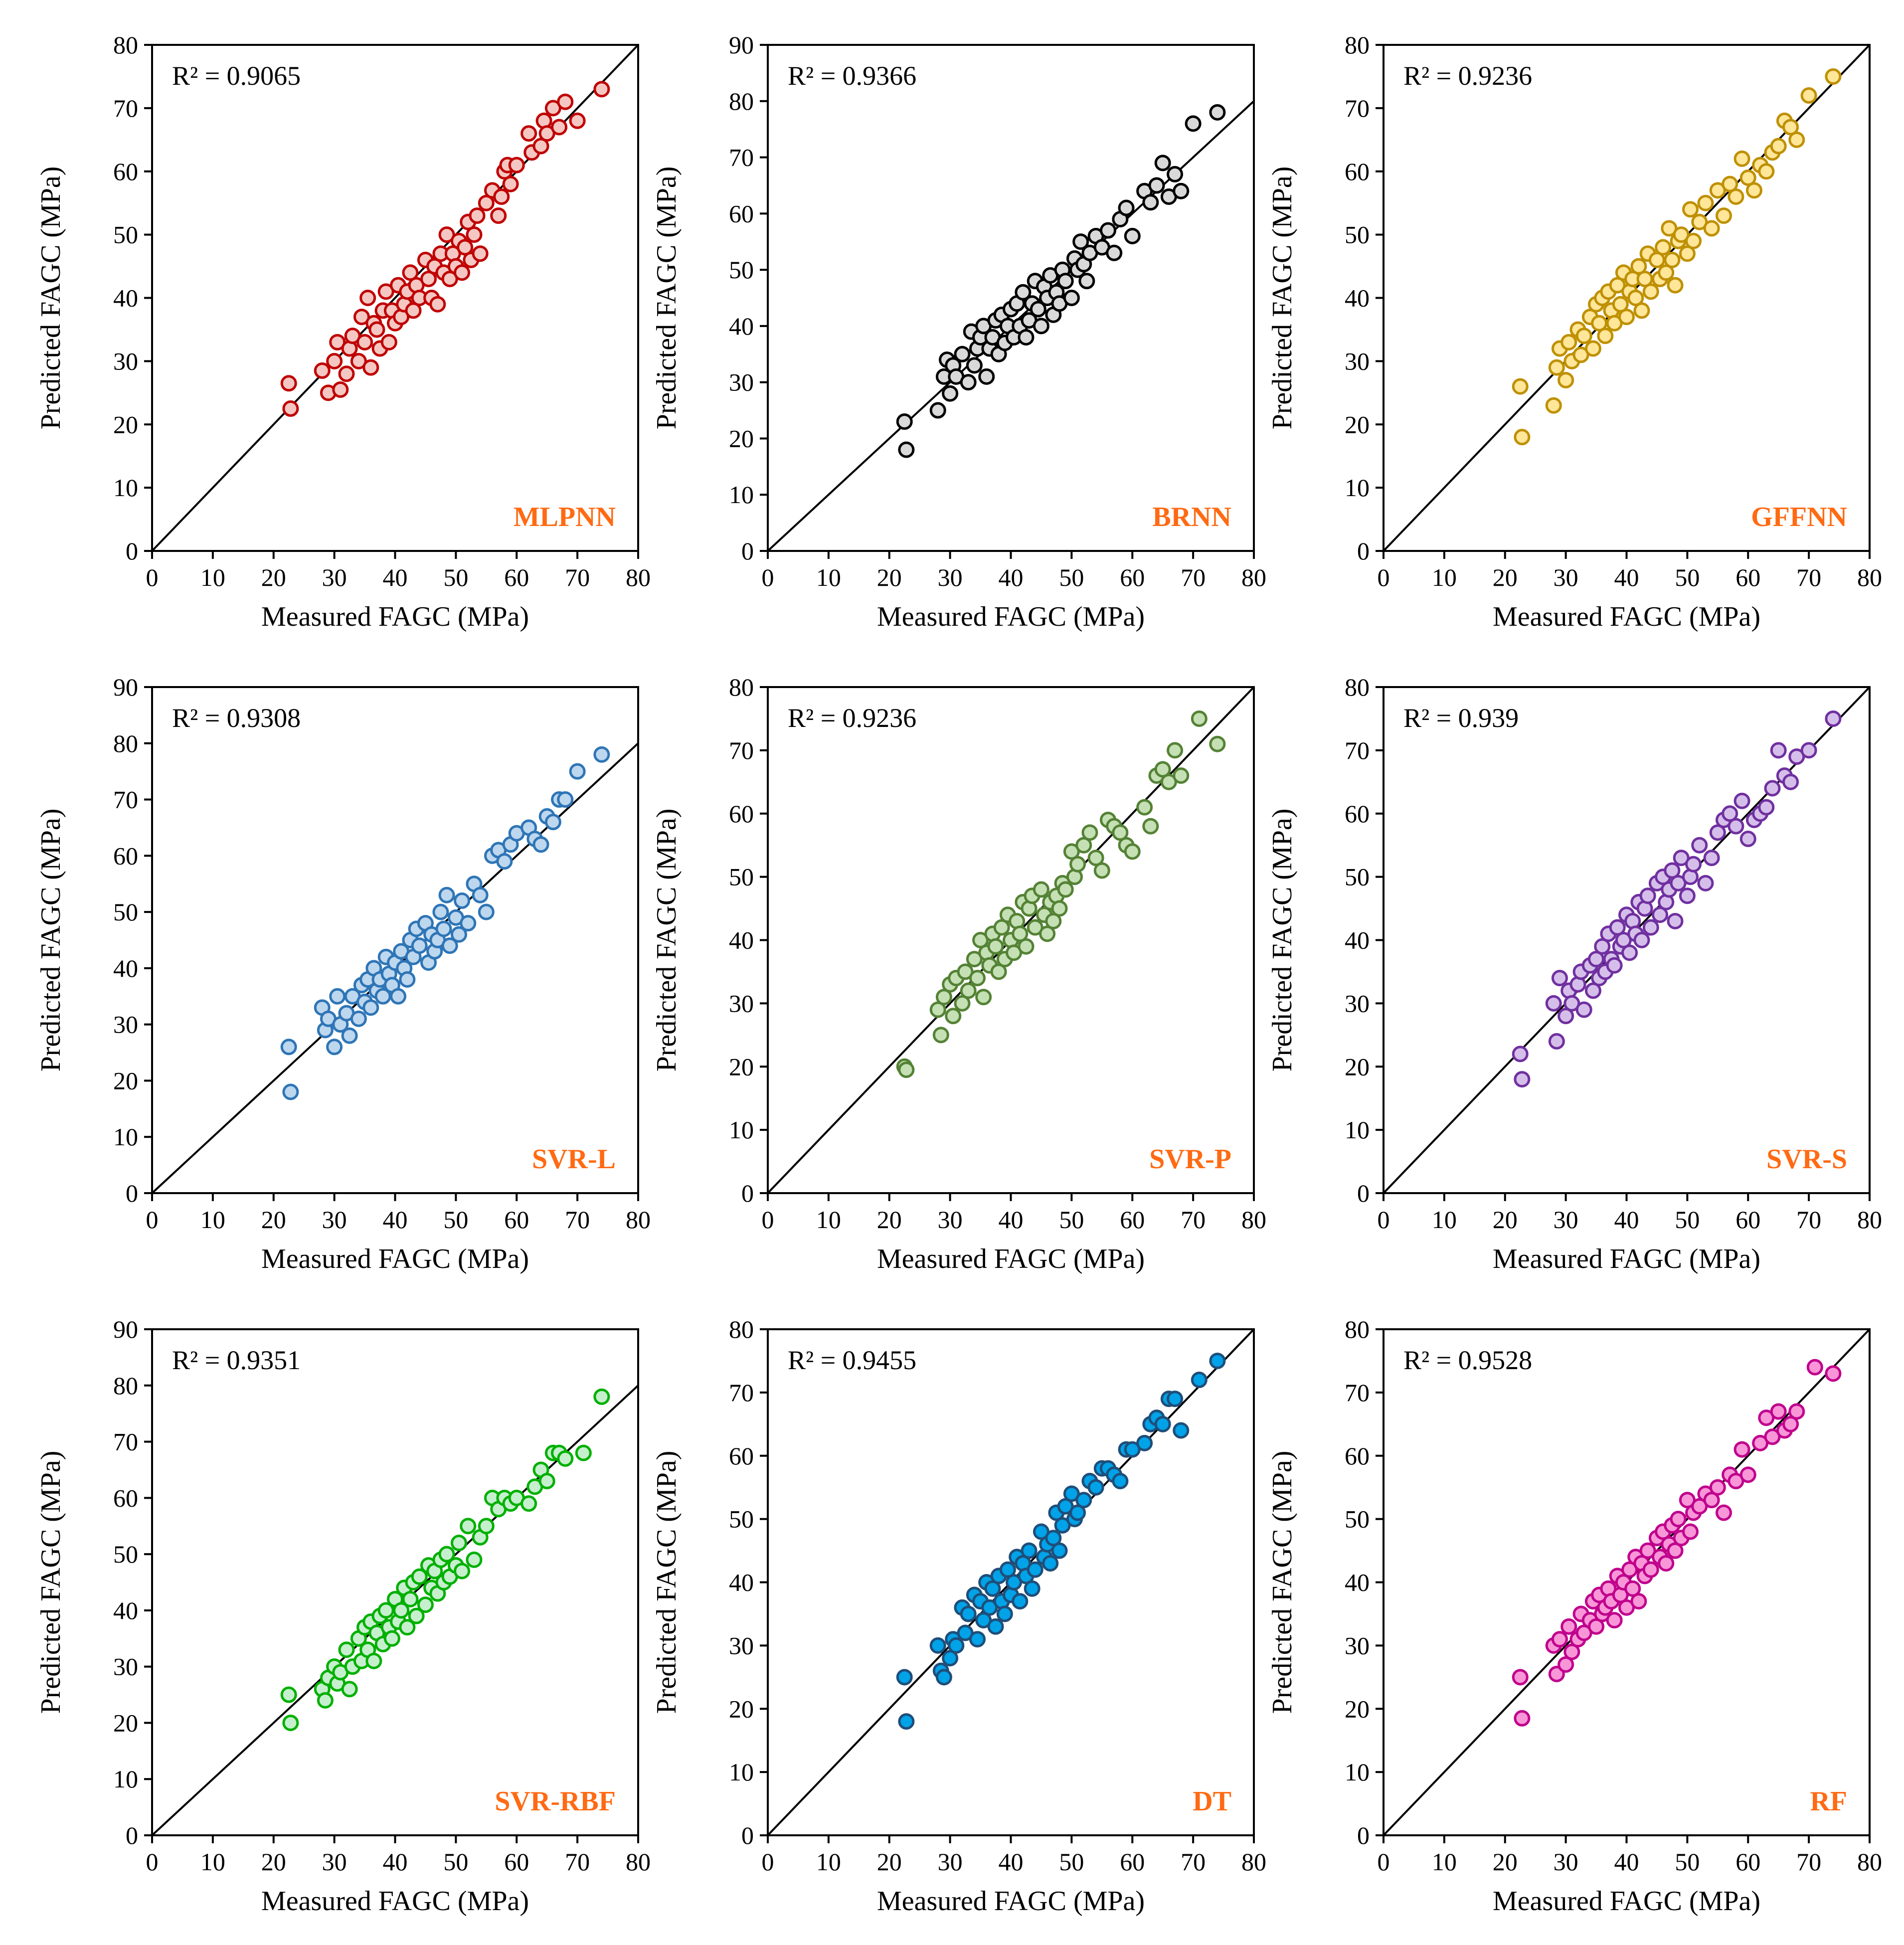  Describe the element at coordinates (639, 577) in the screenshot. I see `chart-mlpnn-x-tick-label: 80` at that location.